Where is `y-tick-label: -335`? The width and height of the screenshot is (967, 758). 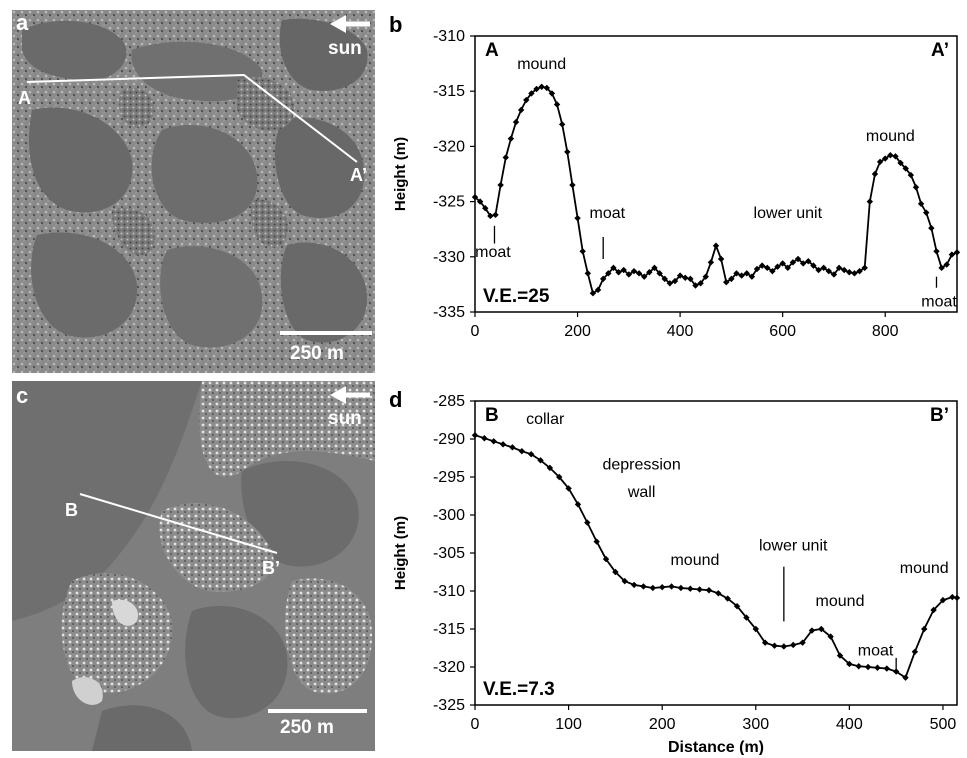
y-tick-label: -335 is located at coordinates (449, 312).